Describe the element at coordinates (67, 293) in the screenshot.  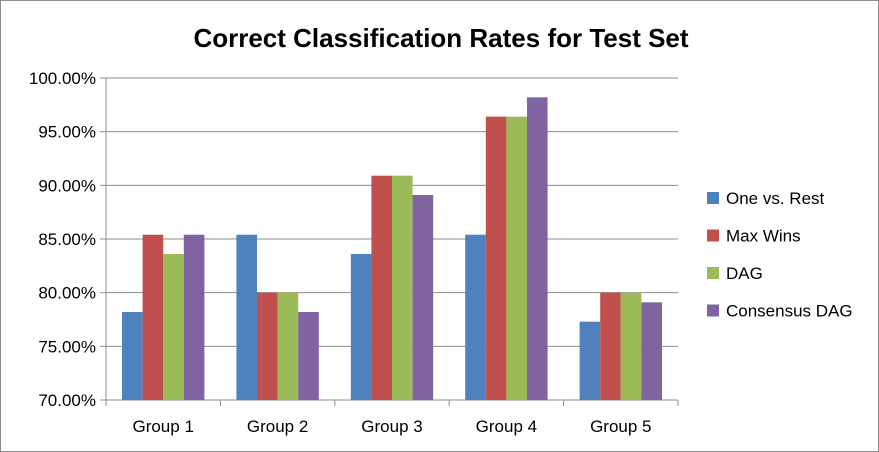
I see `y-tick-label: 80.00%` at that location.